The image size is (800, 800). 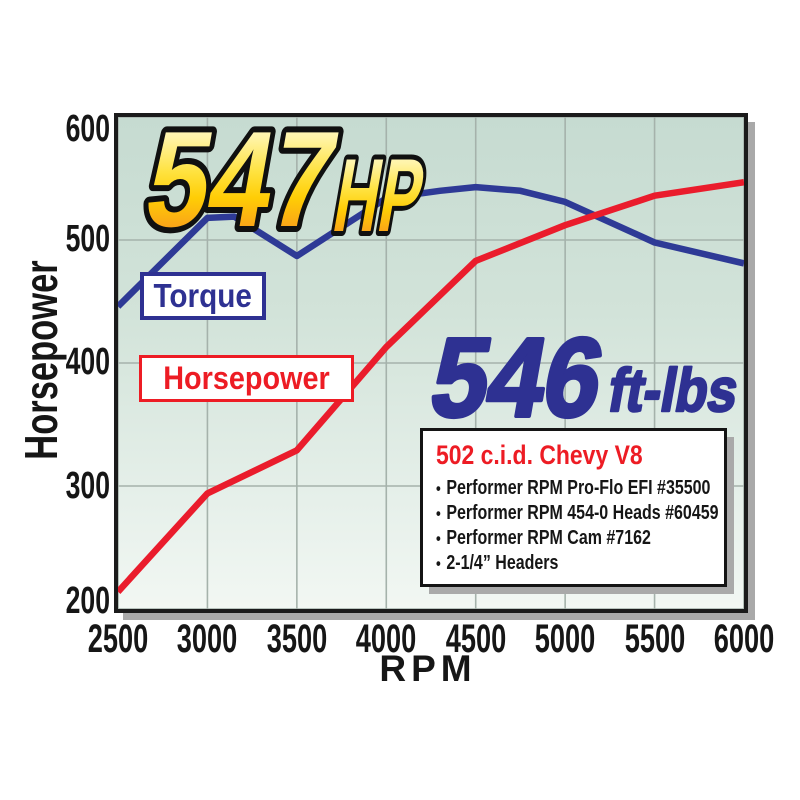 What do you see at coordinates (297, 639) in the screenshot?
I see `x-tick-3500: 3500` at bounding box center [297, 639].